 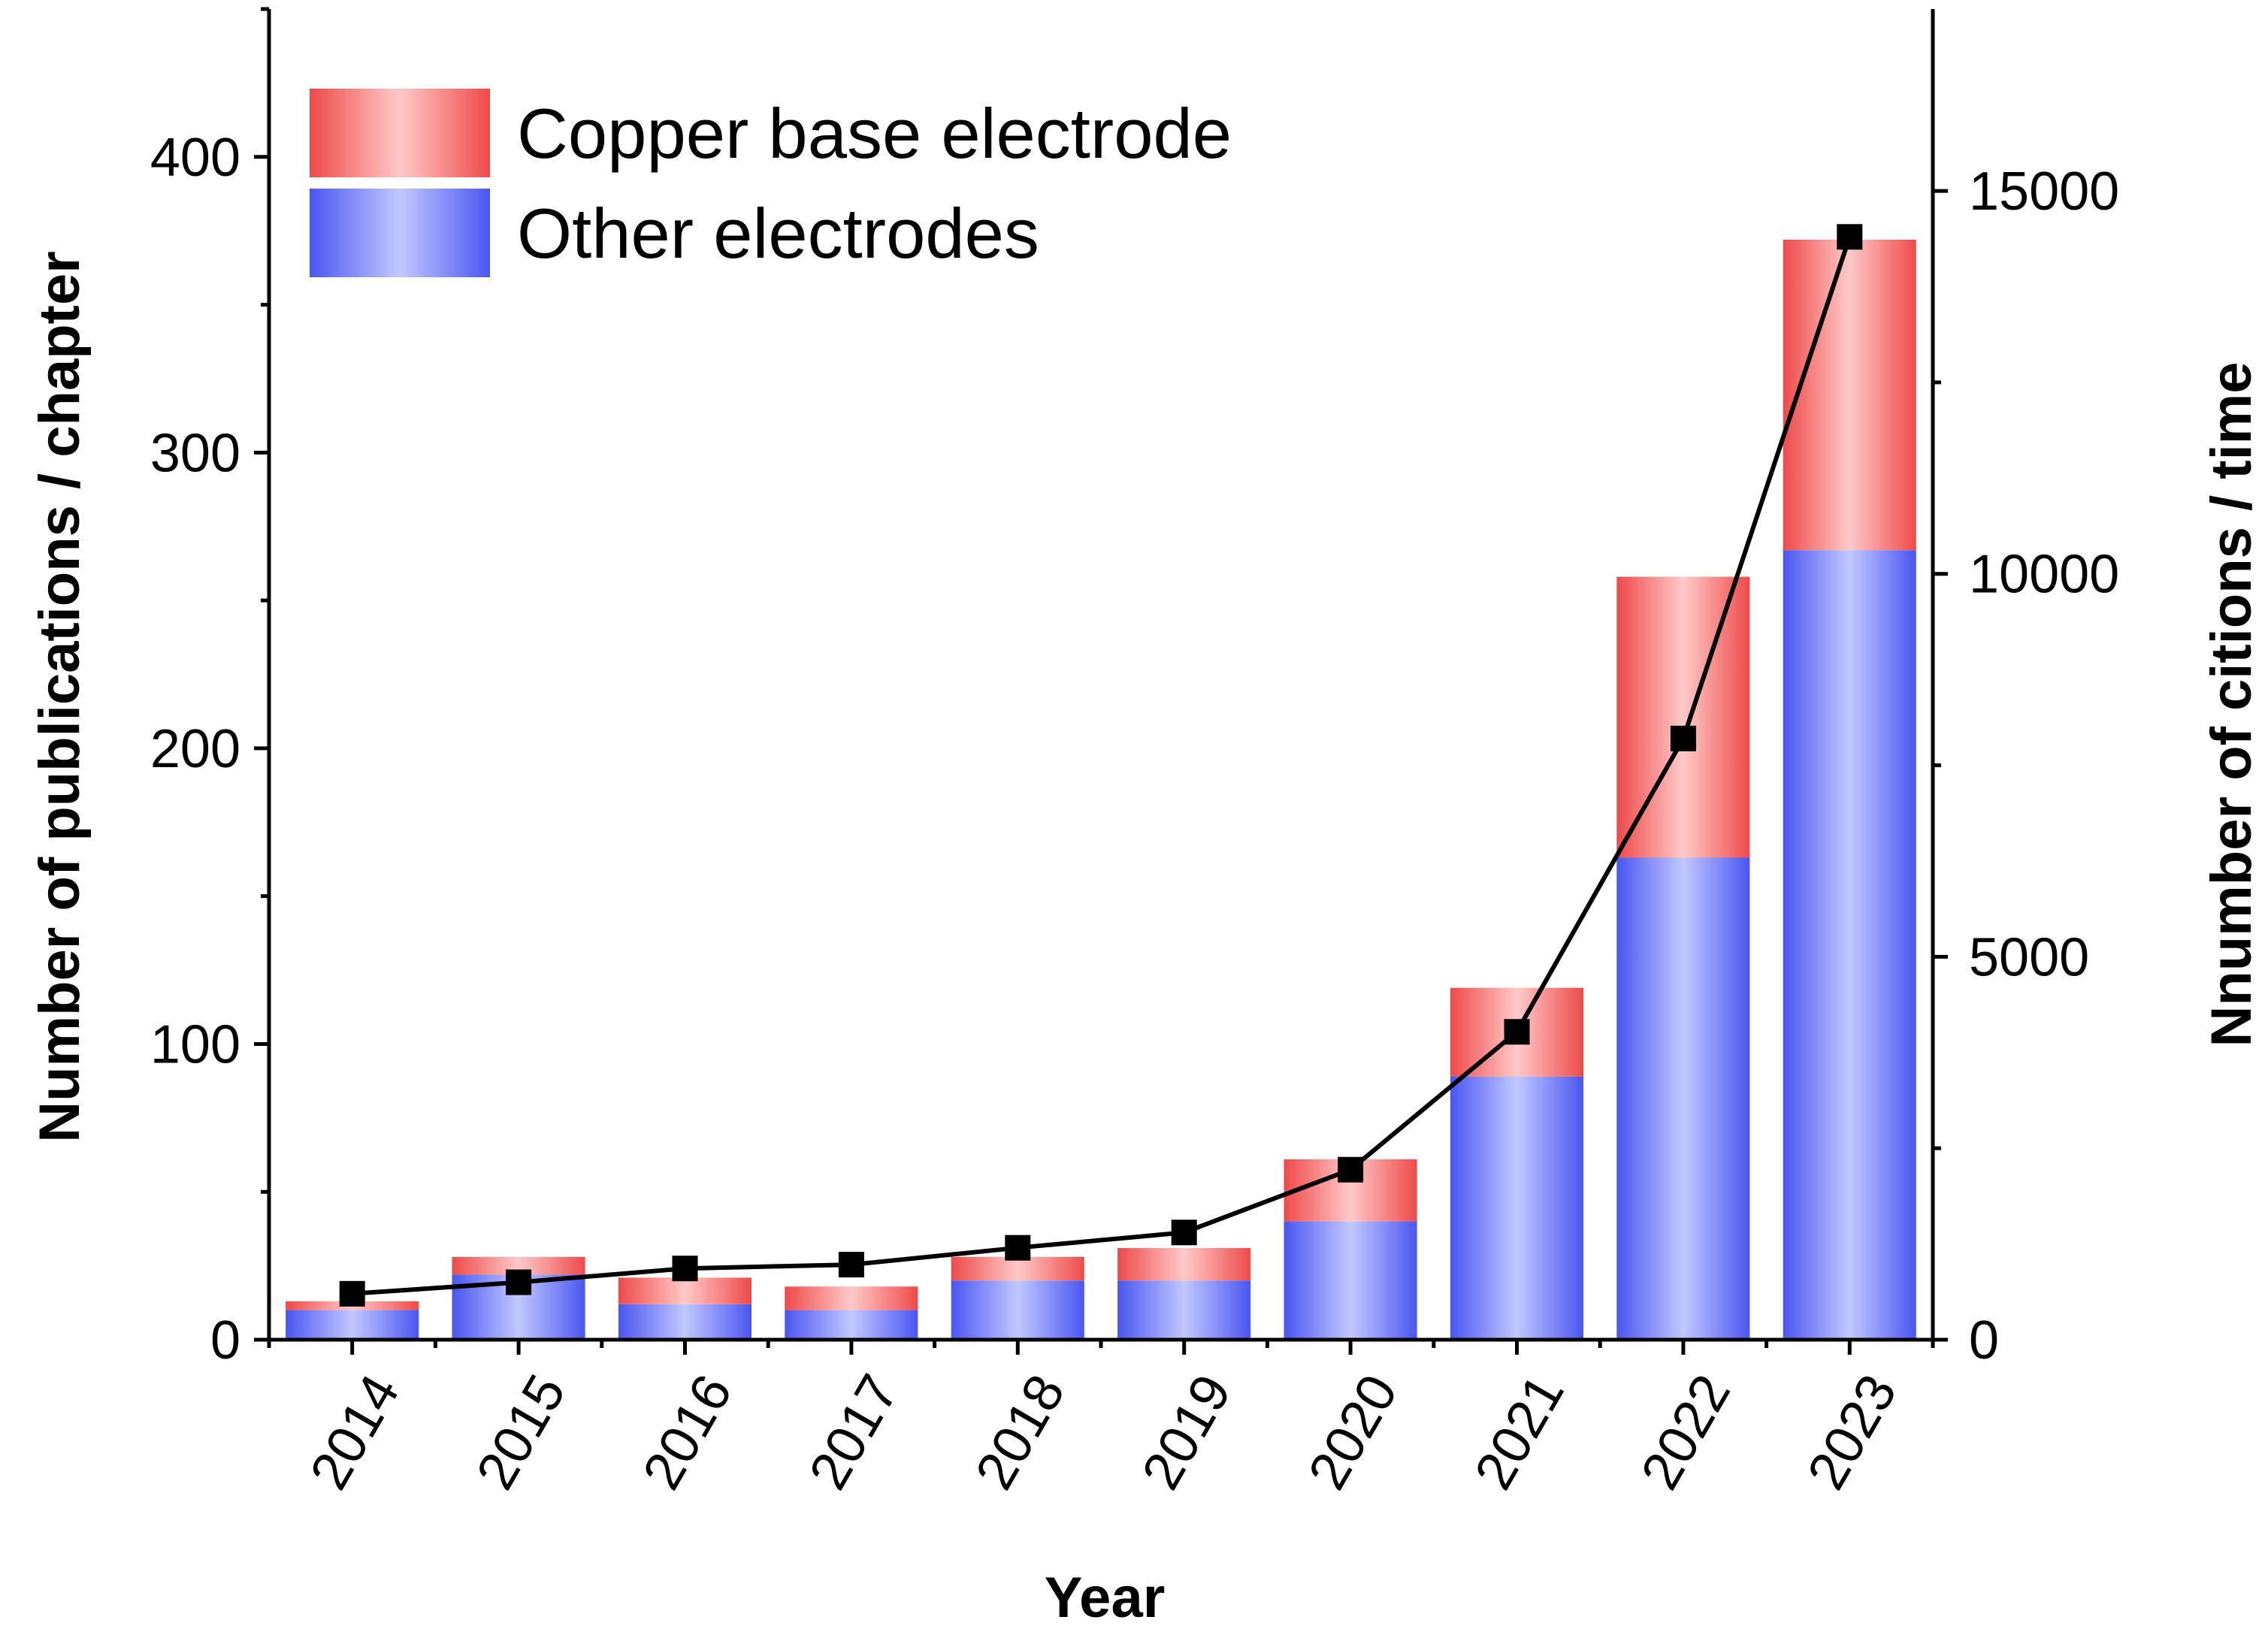 What do you see at coordinates (875, 133) in the screenshot?
I see `legend-label-copper: Copper base electrode` at bounding box center [875, 133].